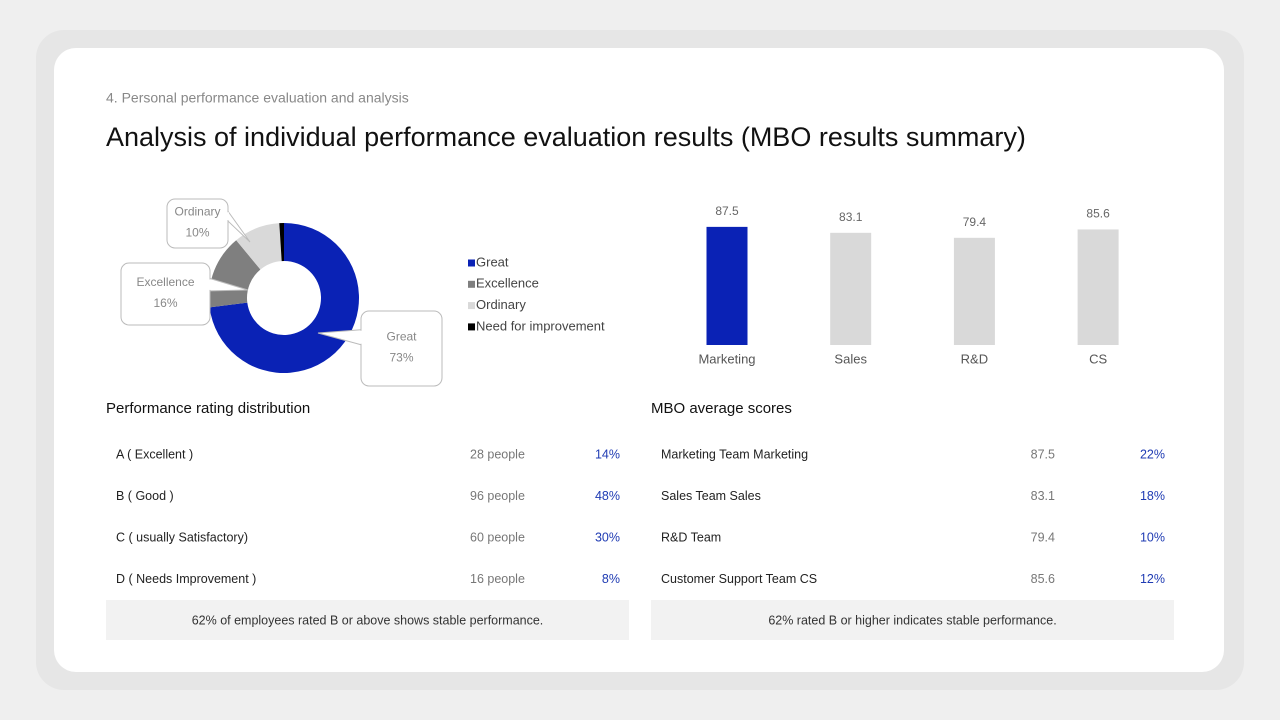  Describe the element at coordinates (1152, 496) in the screenshot. I see `table-cell: 18%` at that location.